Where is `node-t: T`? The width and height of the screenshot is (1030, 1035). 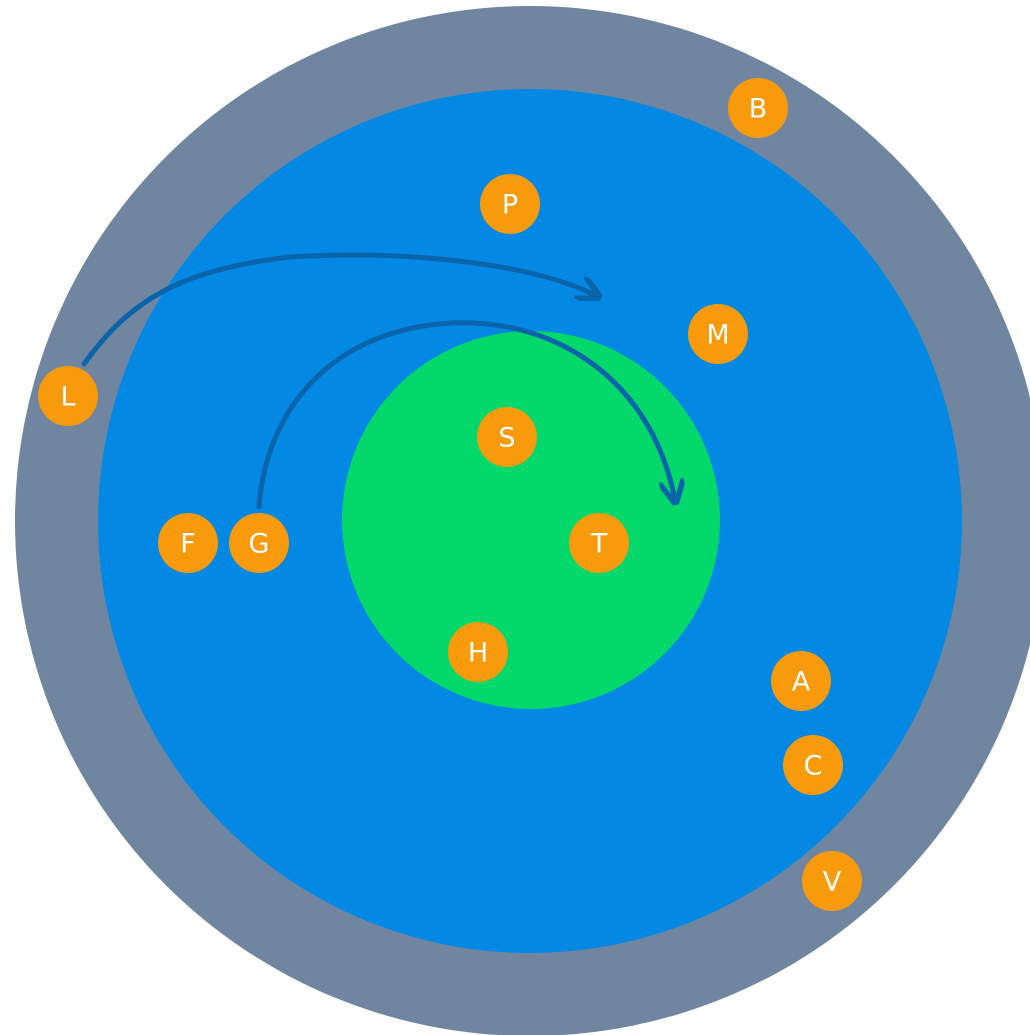 node-t: T is located at coordinates (599, 543).